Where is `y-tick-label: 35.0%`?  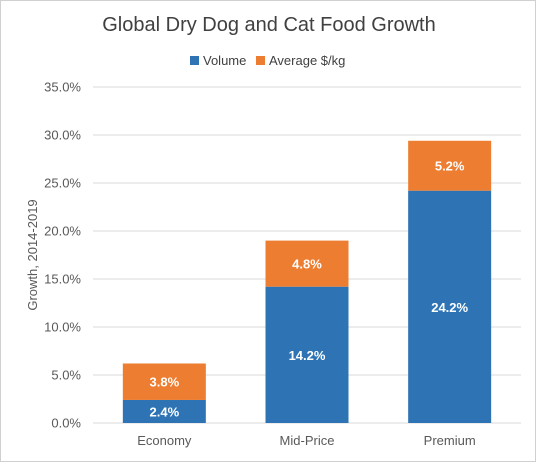 y-tick-label: 35.0% is located at coordinates (62, 87).